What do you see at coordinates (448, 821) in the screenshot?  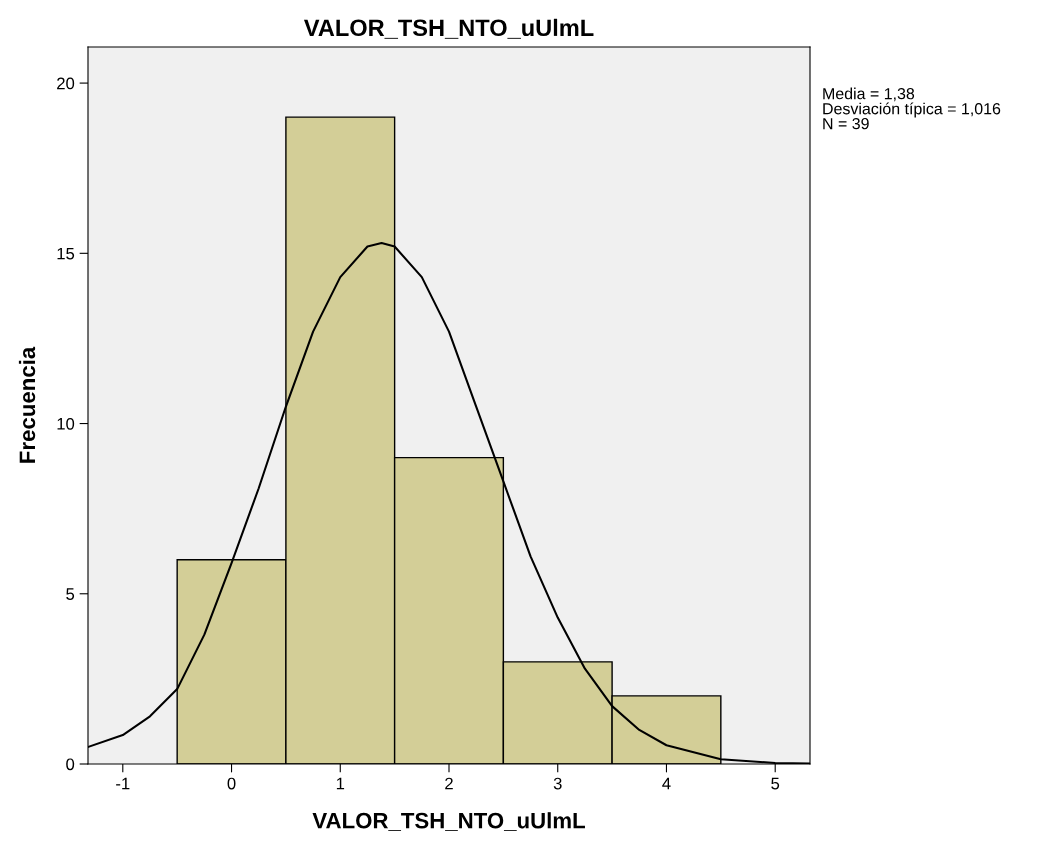 I see `x-axis-title: VALOR_TSH_NTO_uUlmL` at bounding box center [448, 821].